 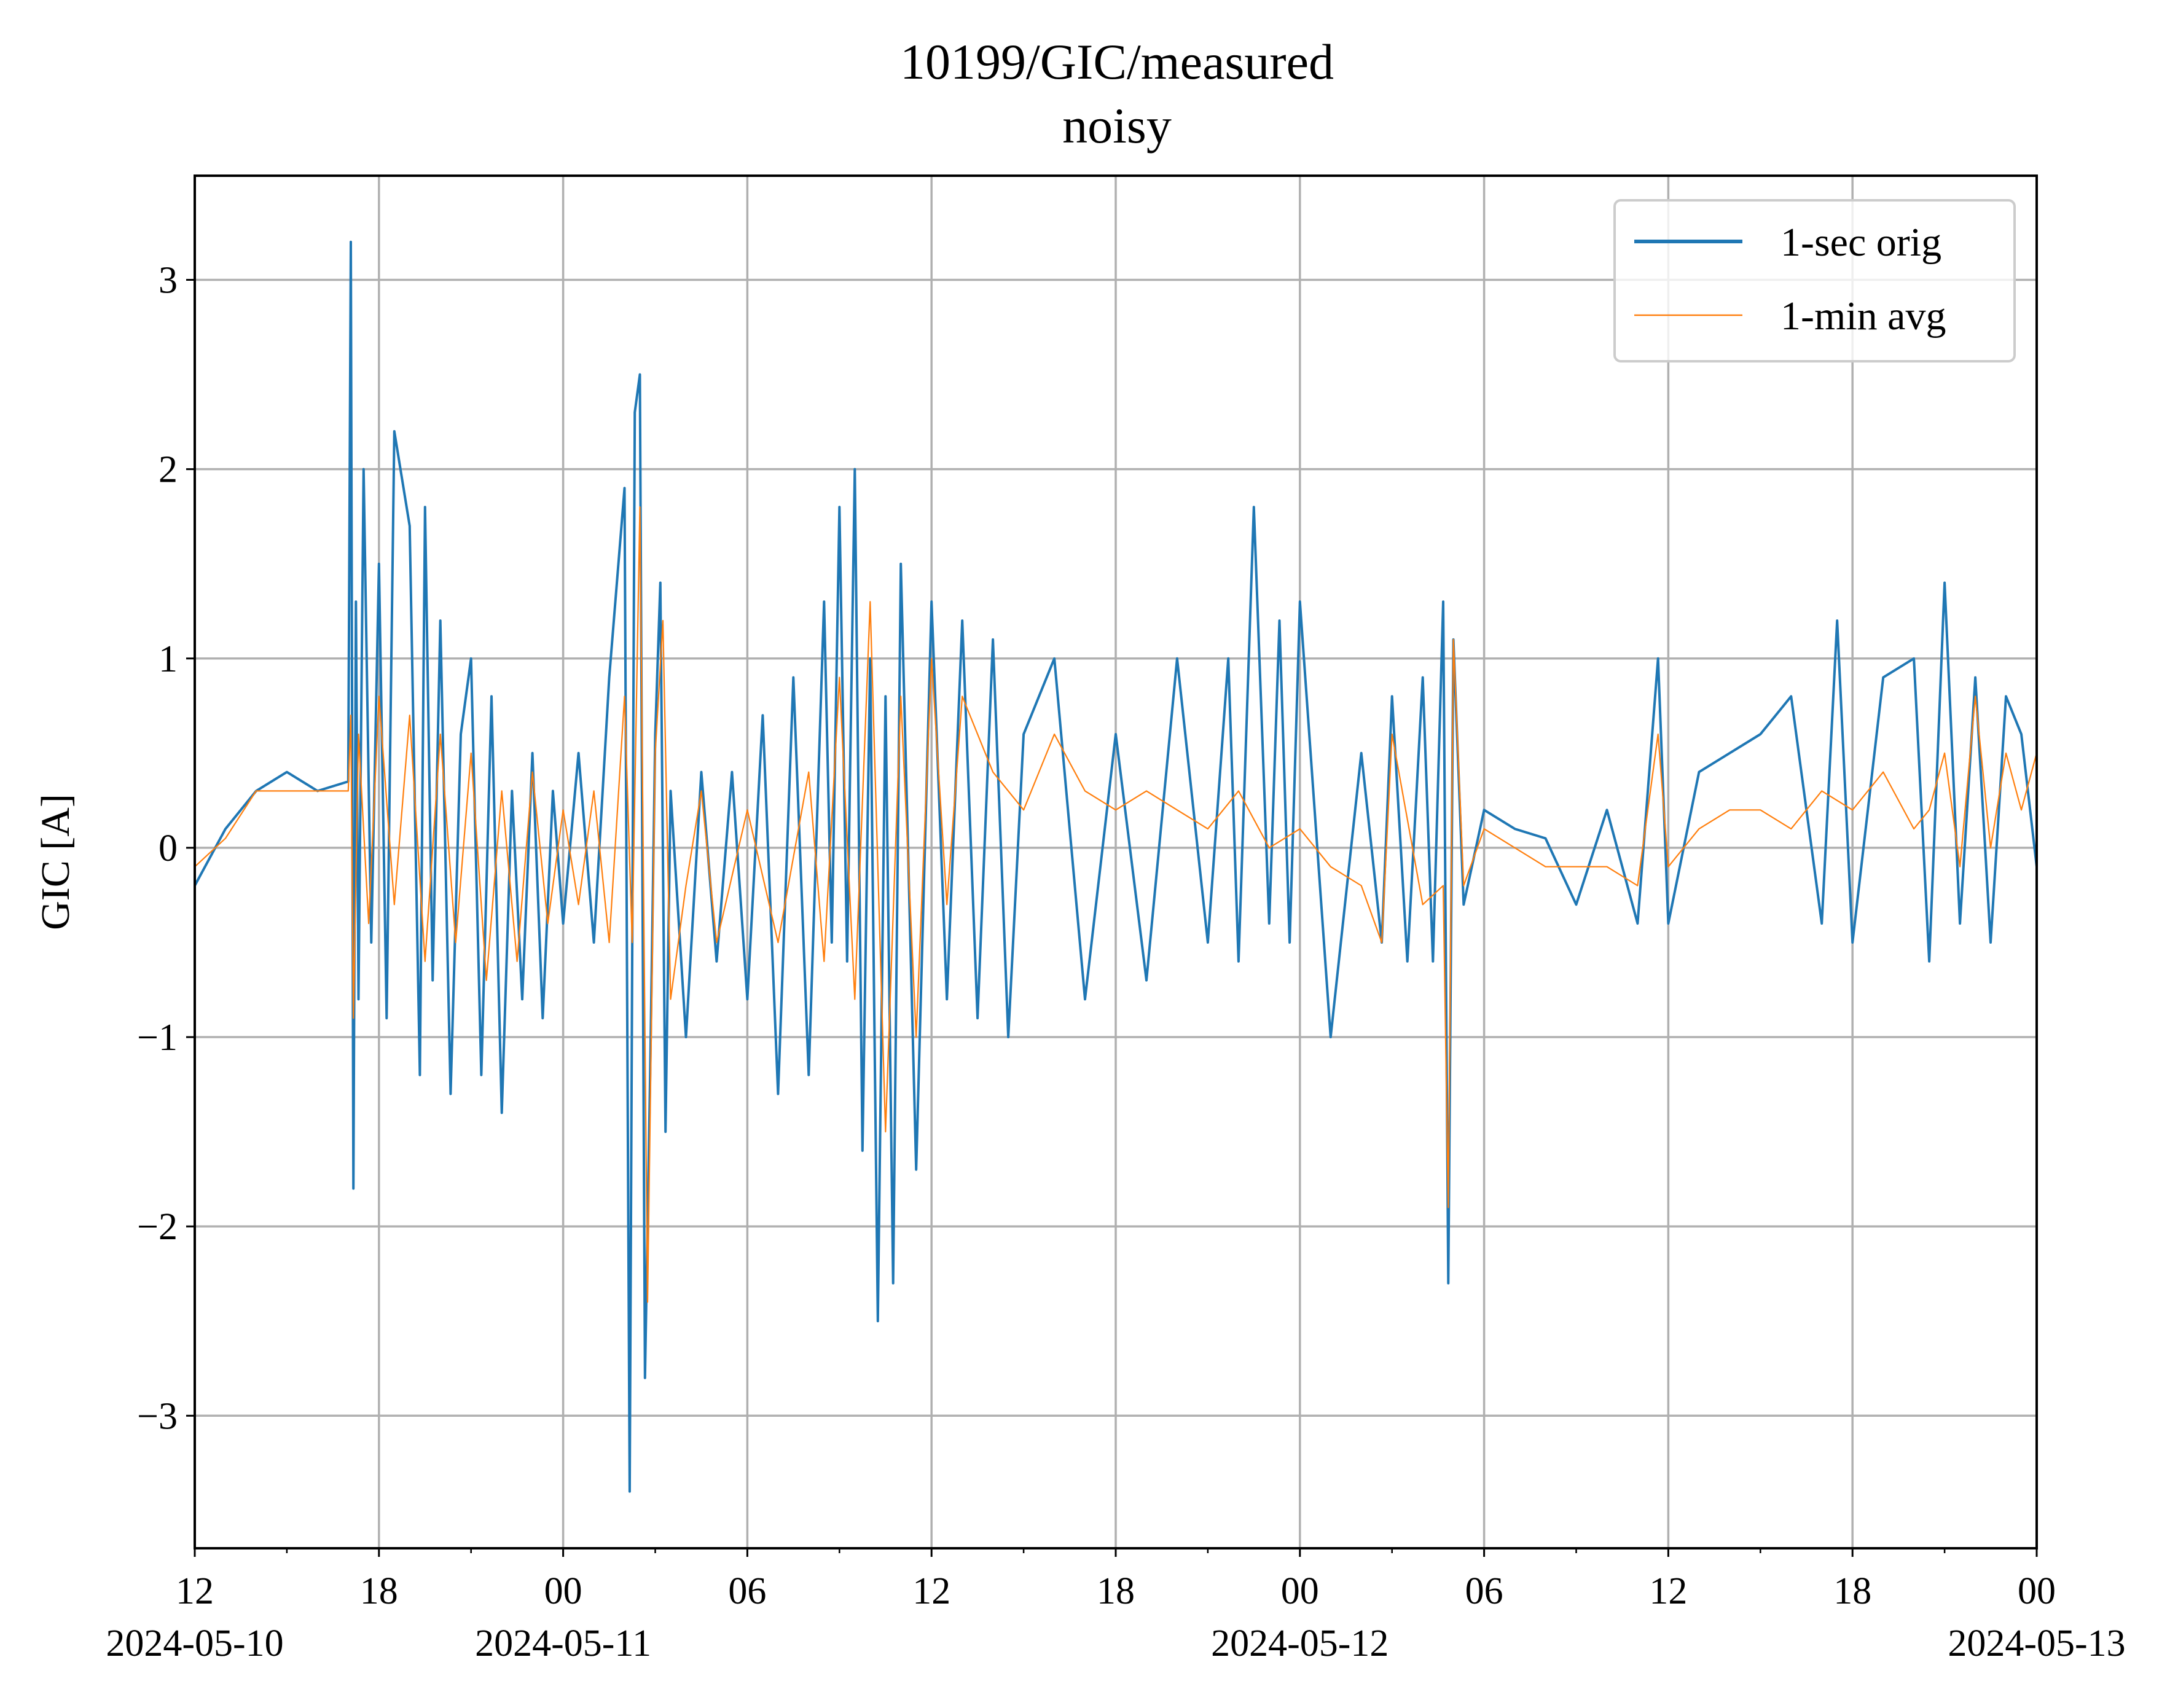 I want to click on x-date-label: 2024-05-11, so click(x=563, y=1643).